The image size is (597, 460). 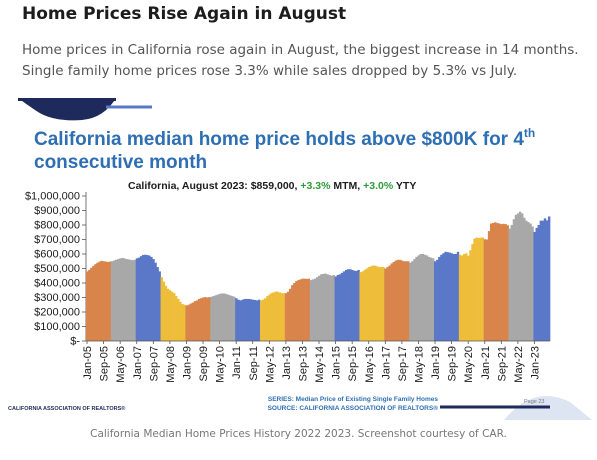 I want to click on x-tick-label: Jan-17, so click(x=386, y=363).